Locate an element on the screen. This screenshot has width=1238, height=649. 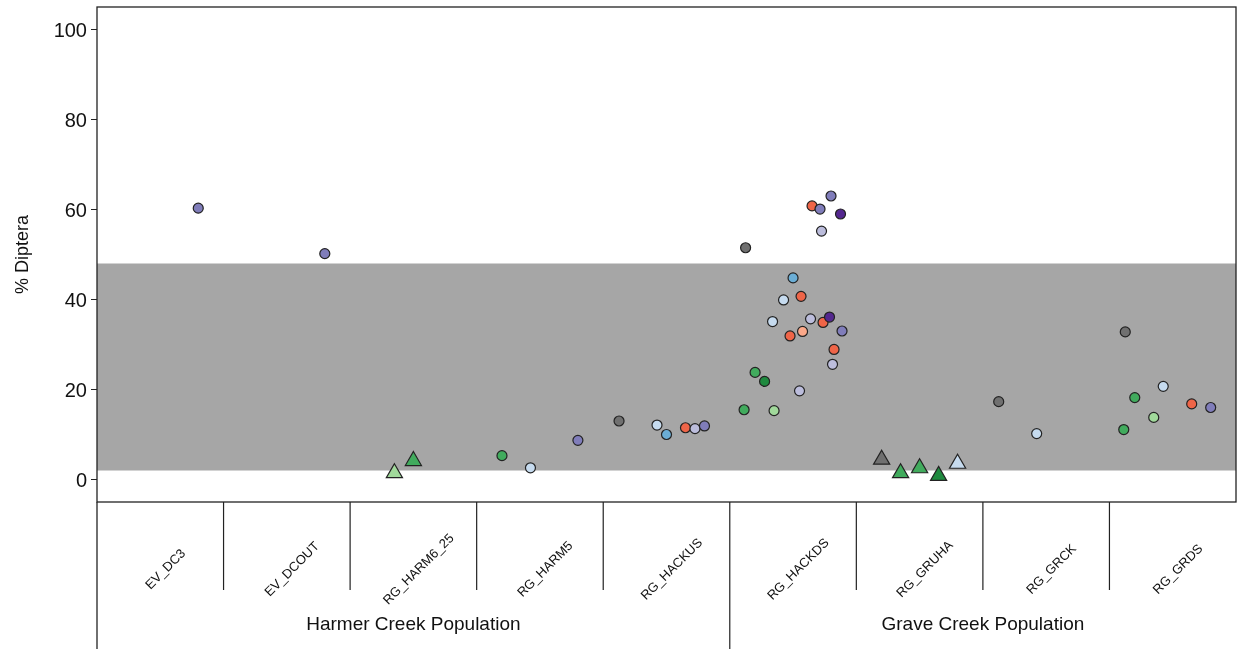
y-tick-label: 20 is located at coordinates (75, 389).